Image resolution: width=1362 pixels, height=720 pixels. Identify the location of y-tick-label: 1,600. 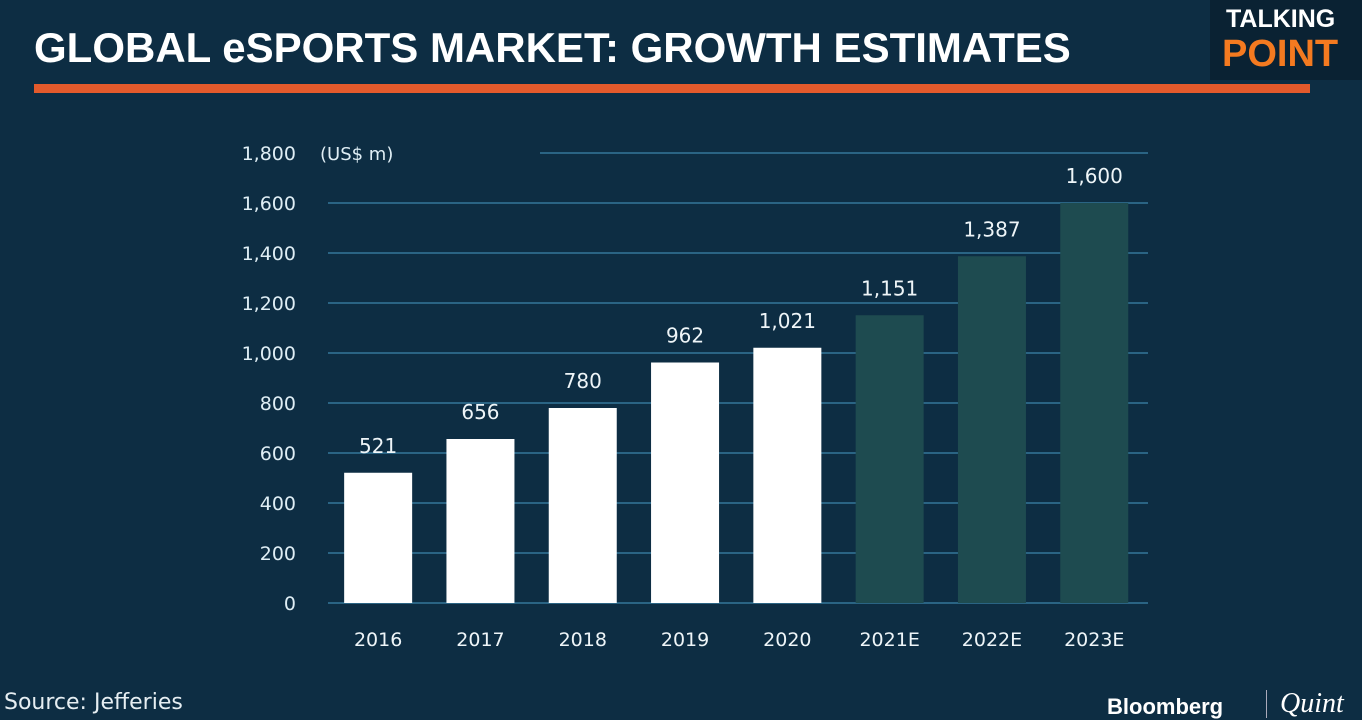
(269, 204).